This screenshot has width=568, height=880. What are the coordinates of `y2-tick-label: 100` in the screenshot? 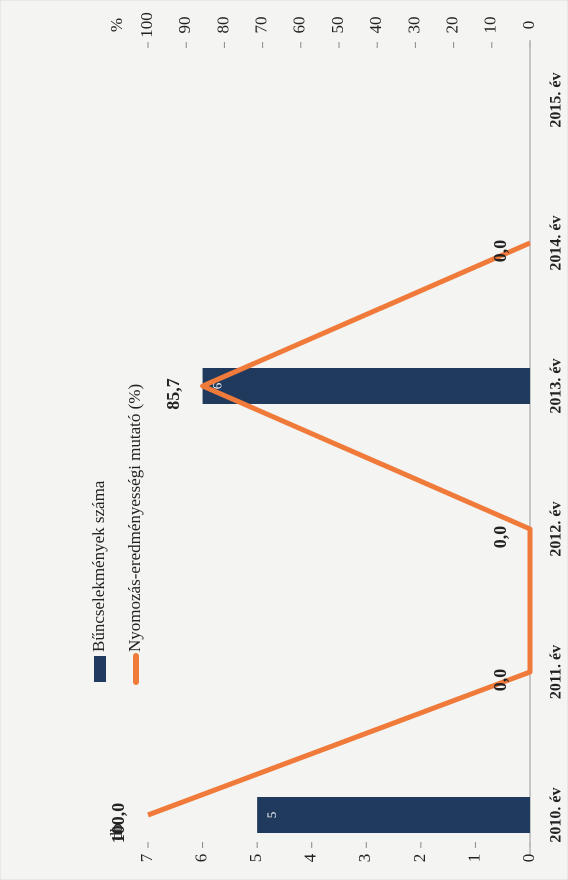 It's located at (146, 25).